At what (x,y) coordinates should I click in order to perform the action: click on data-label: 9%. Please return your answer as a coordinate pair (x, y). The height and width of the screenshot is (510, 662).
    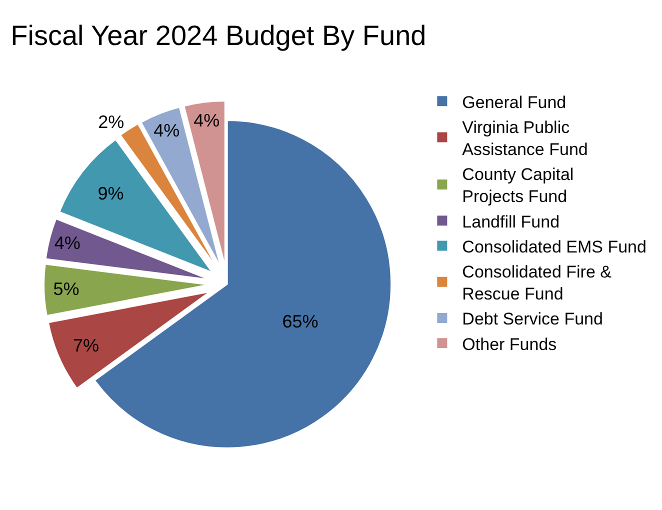
    Looking at the image, I should click on (111, 194).